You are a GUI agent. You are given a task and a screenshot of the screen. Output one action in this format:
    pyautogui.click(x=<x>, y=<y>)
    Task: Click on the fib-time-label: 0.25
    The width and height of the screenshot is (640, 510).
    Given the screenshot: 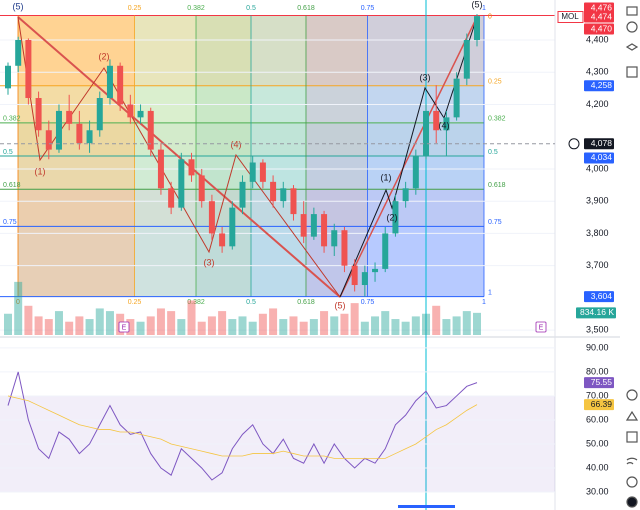 What is the action you would take?
    pyautogui.click(x=135, y=8)
    